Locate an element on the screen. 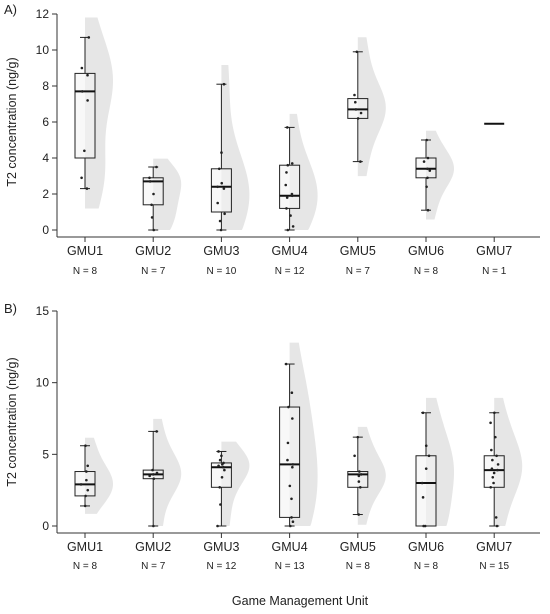 The height and width of the screenshot is (614, 550). density-gmu6 is located at coordinates (440, 175).